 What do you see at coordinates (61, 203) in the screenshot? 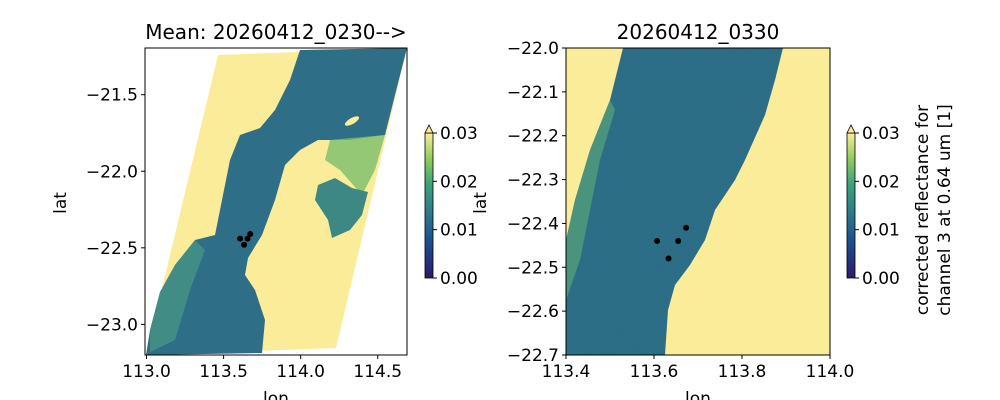
I see `left-ylabel: lat` at bounding box center [61, 203].